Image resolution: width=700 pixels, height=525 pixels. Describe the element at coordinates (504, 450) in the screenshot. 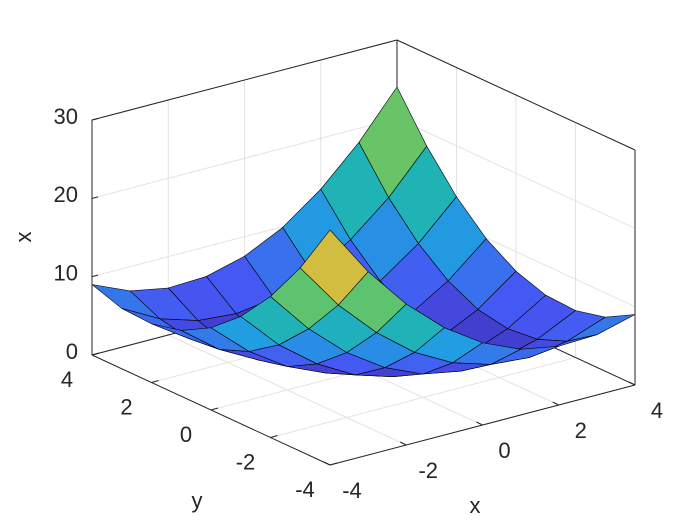

I see `x-tick-label: 0` at that location.